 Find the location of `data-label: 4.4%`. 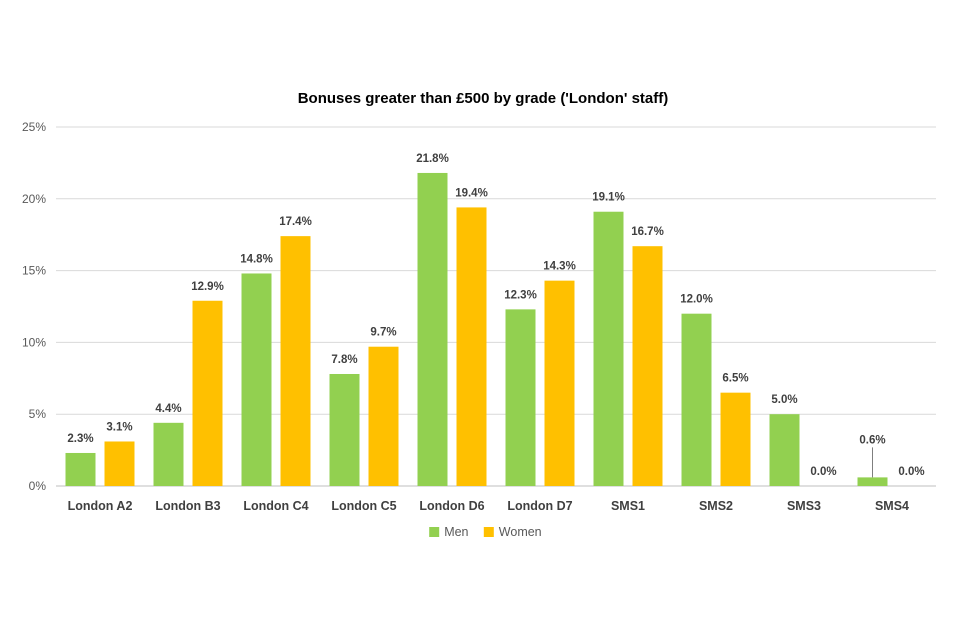

data-label: 4.4% is located at coordinates (168, 409).